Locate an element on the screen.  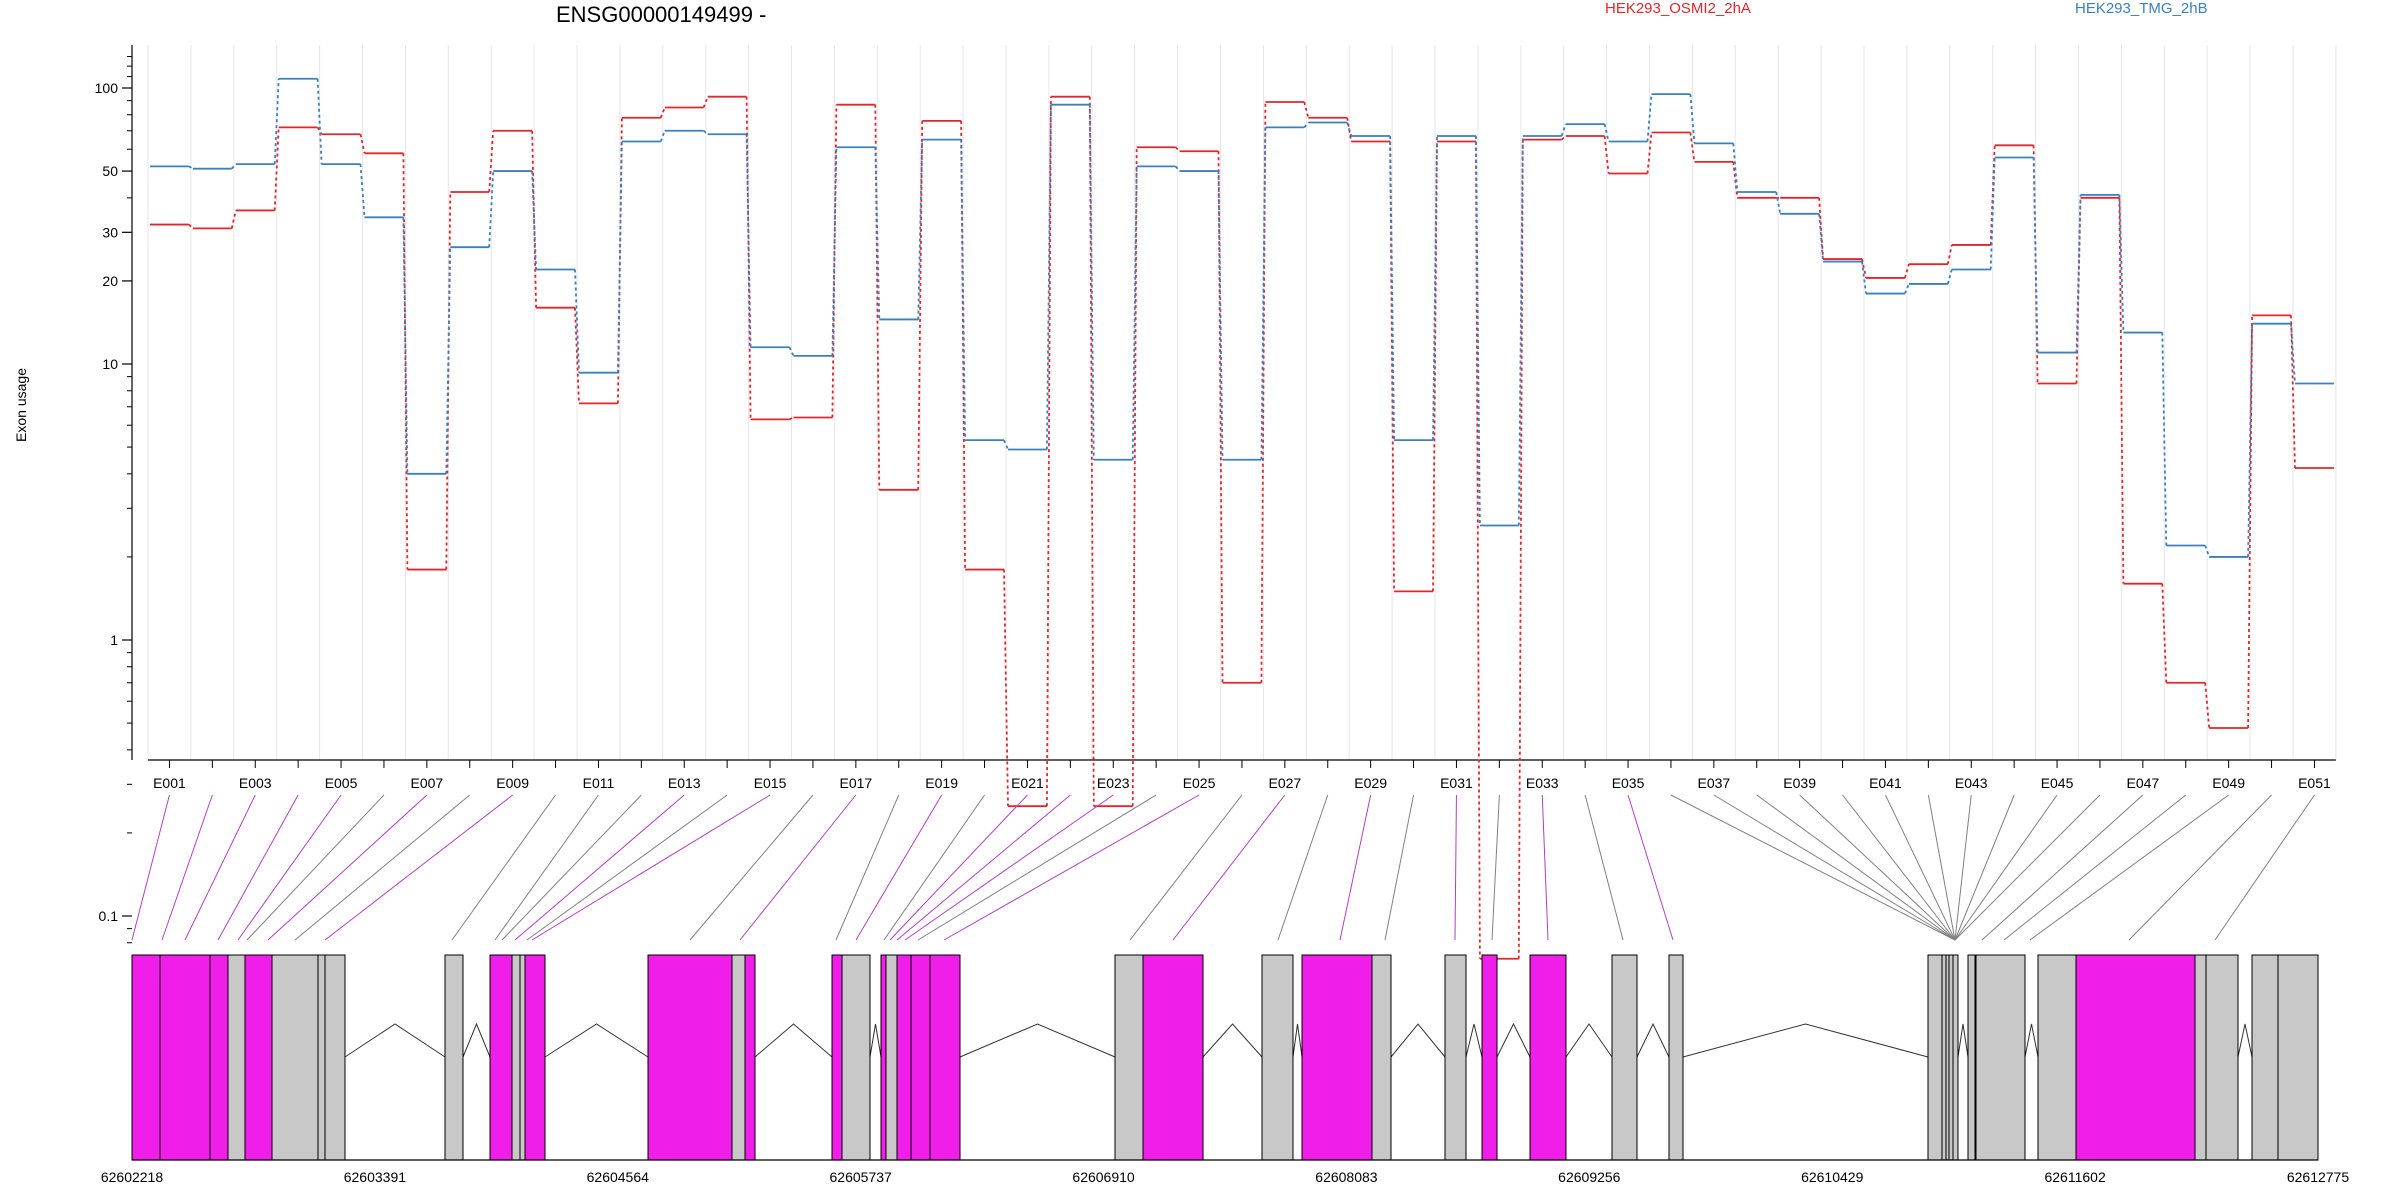
x-tick-label: E033 is located at coordinates (1542, 783).